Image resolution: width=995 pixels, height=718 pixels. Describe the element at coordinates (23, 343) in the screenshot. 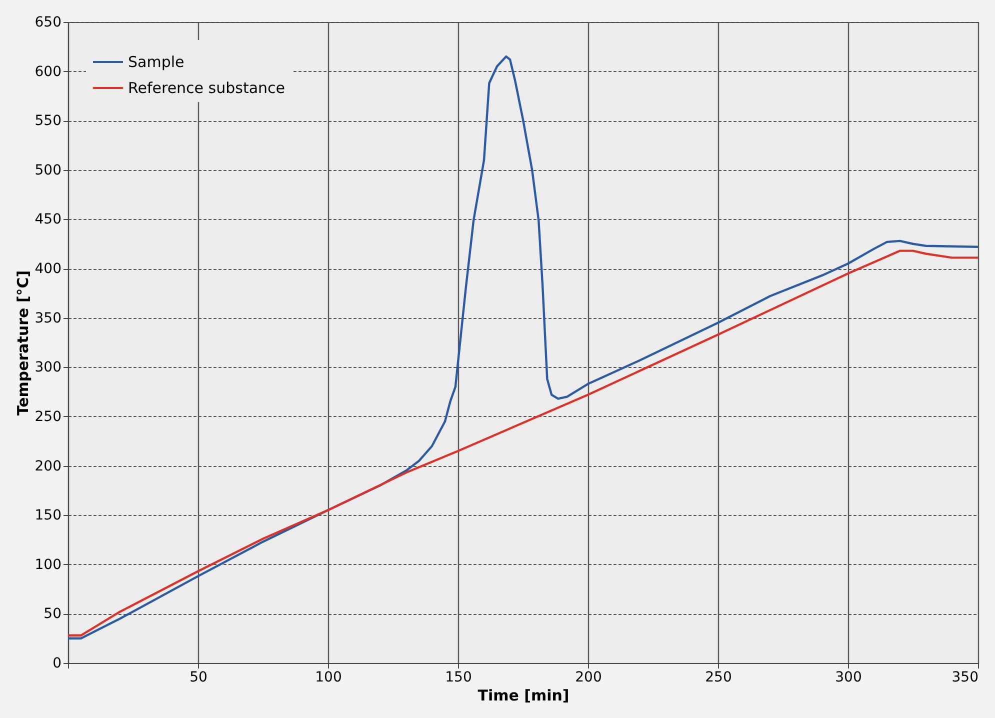

I see `y-axis-title: Temperature [°C]` at that location.